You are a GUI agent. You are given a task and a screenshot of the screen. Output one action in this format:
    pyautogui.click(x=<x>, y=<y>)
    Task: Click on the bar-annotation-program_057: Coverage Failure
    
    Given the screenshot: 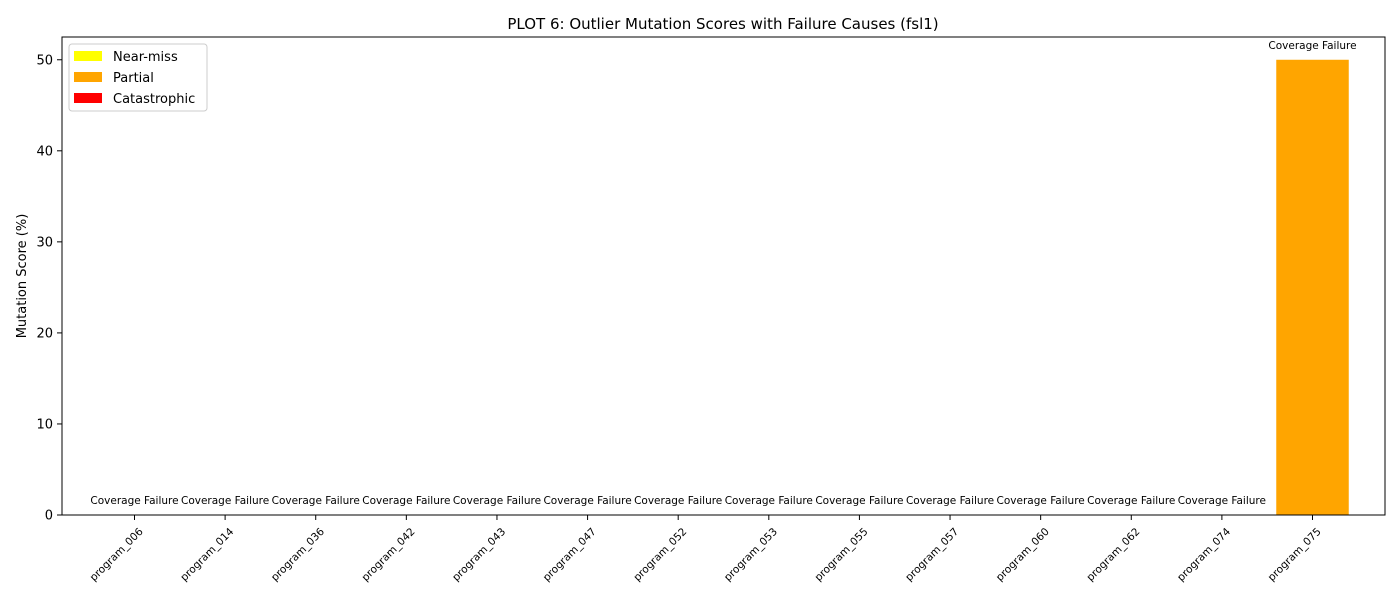 What is the action you would take?
    pyautogui.click(x=950, y=501)
    